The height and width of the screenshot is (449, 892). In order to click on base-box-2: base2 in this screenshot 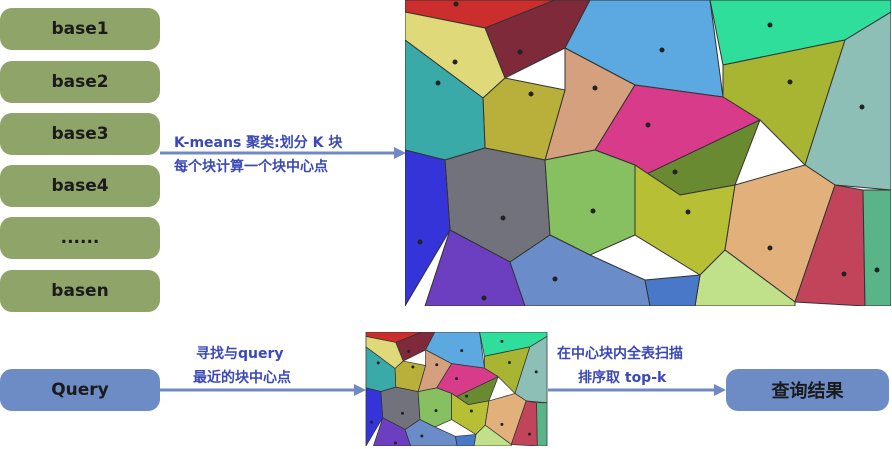, I will do `click(80, 82)`.